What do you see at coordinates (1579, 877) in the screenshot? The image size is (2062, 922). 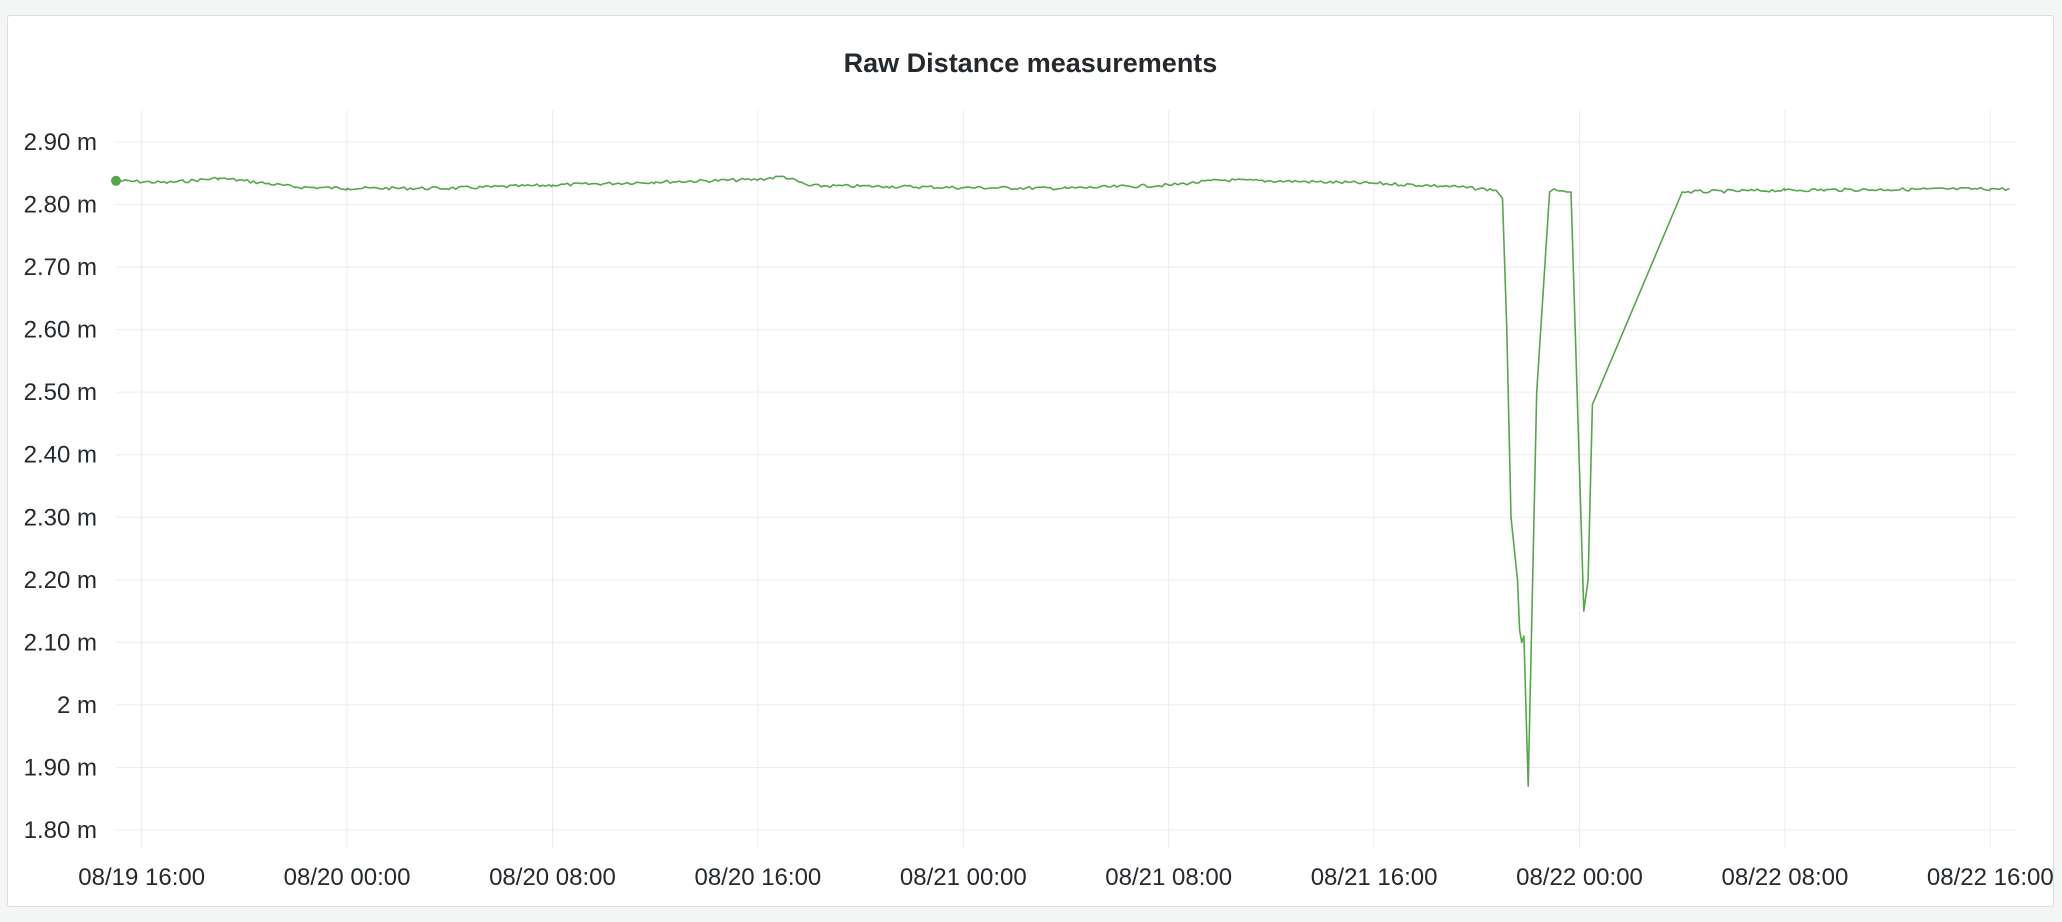 I see `x-tick-label: 08/22 00:00` at bounding box center [1579, 877].